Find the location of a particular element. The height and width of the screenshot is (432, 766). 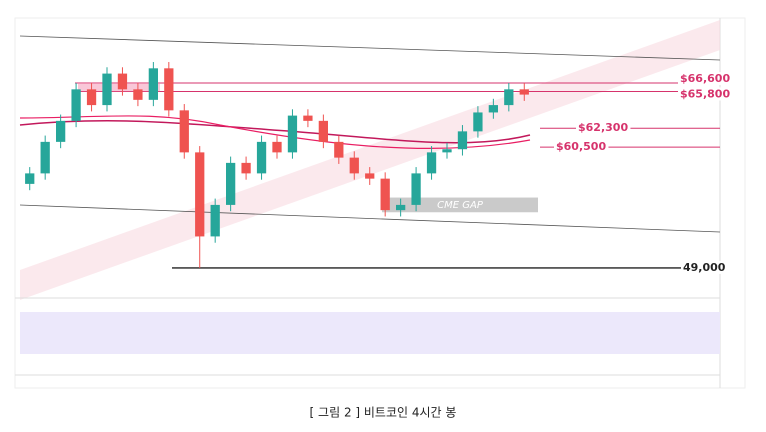

cme-gap is located at coordinates (460, 205).